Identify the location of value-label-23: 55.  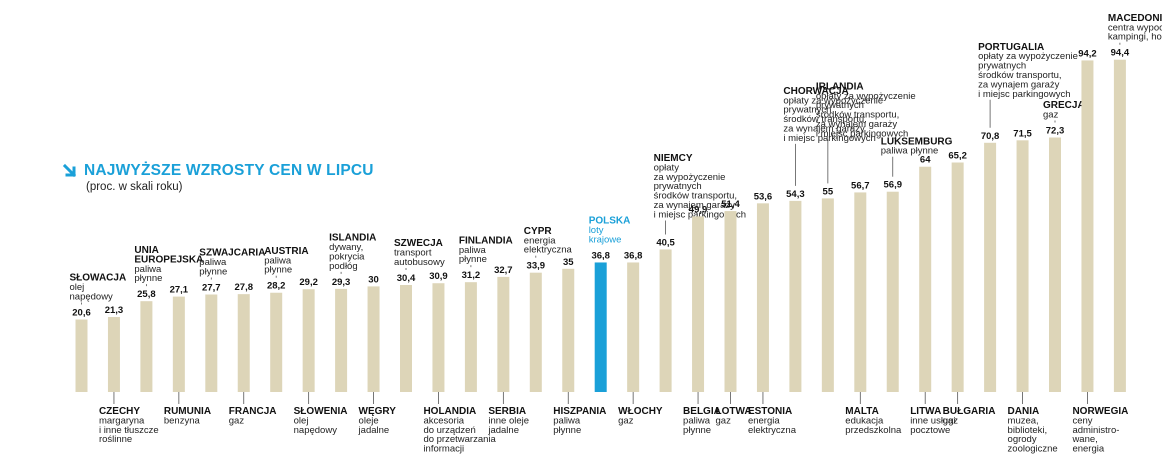
(828, 191).